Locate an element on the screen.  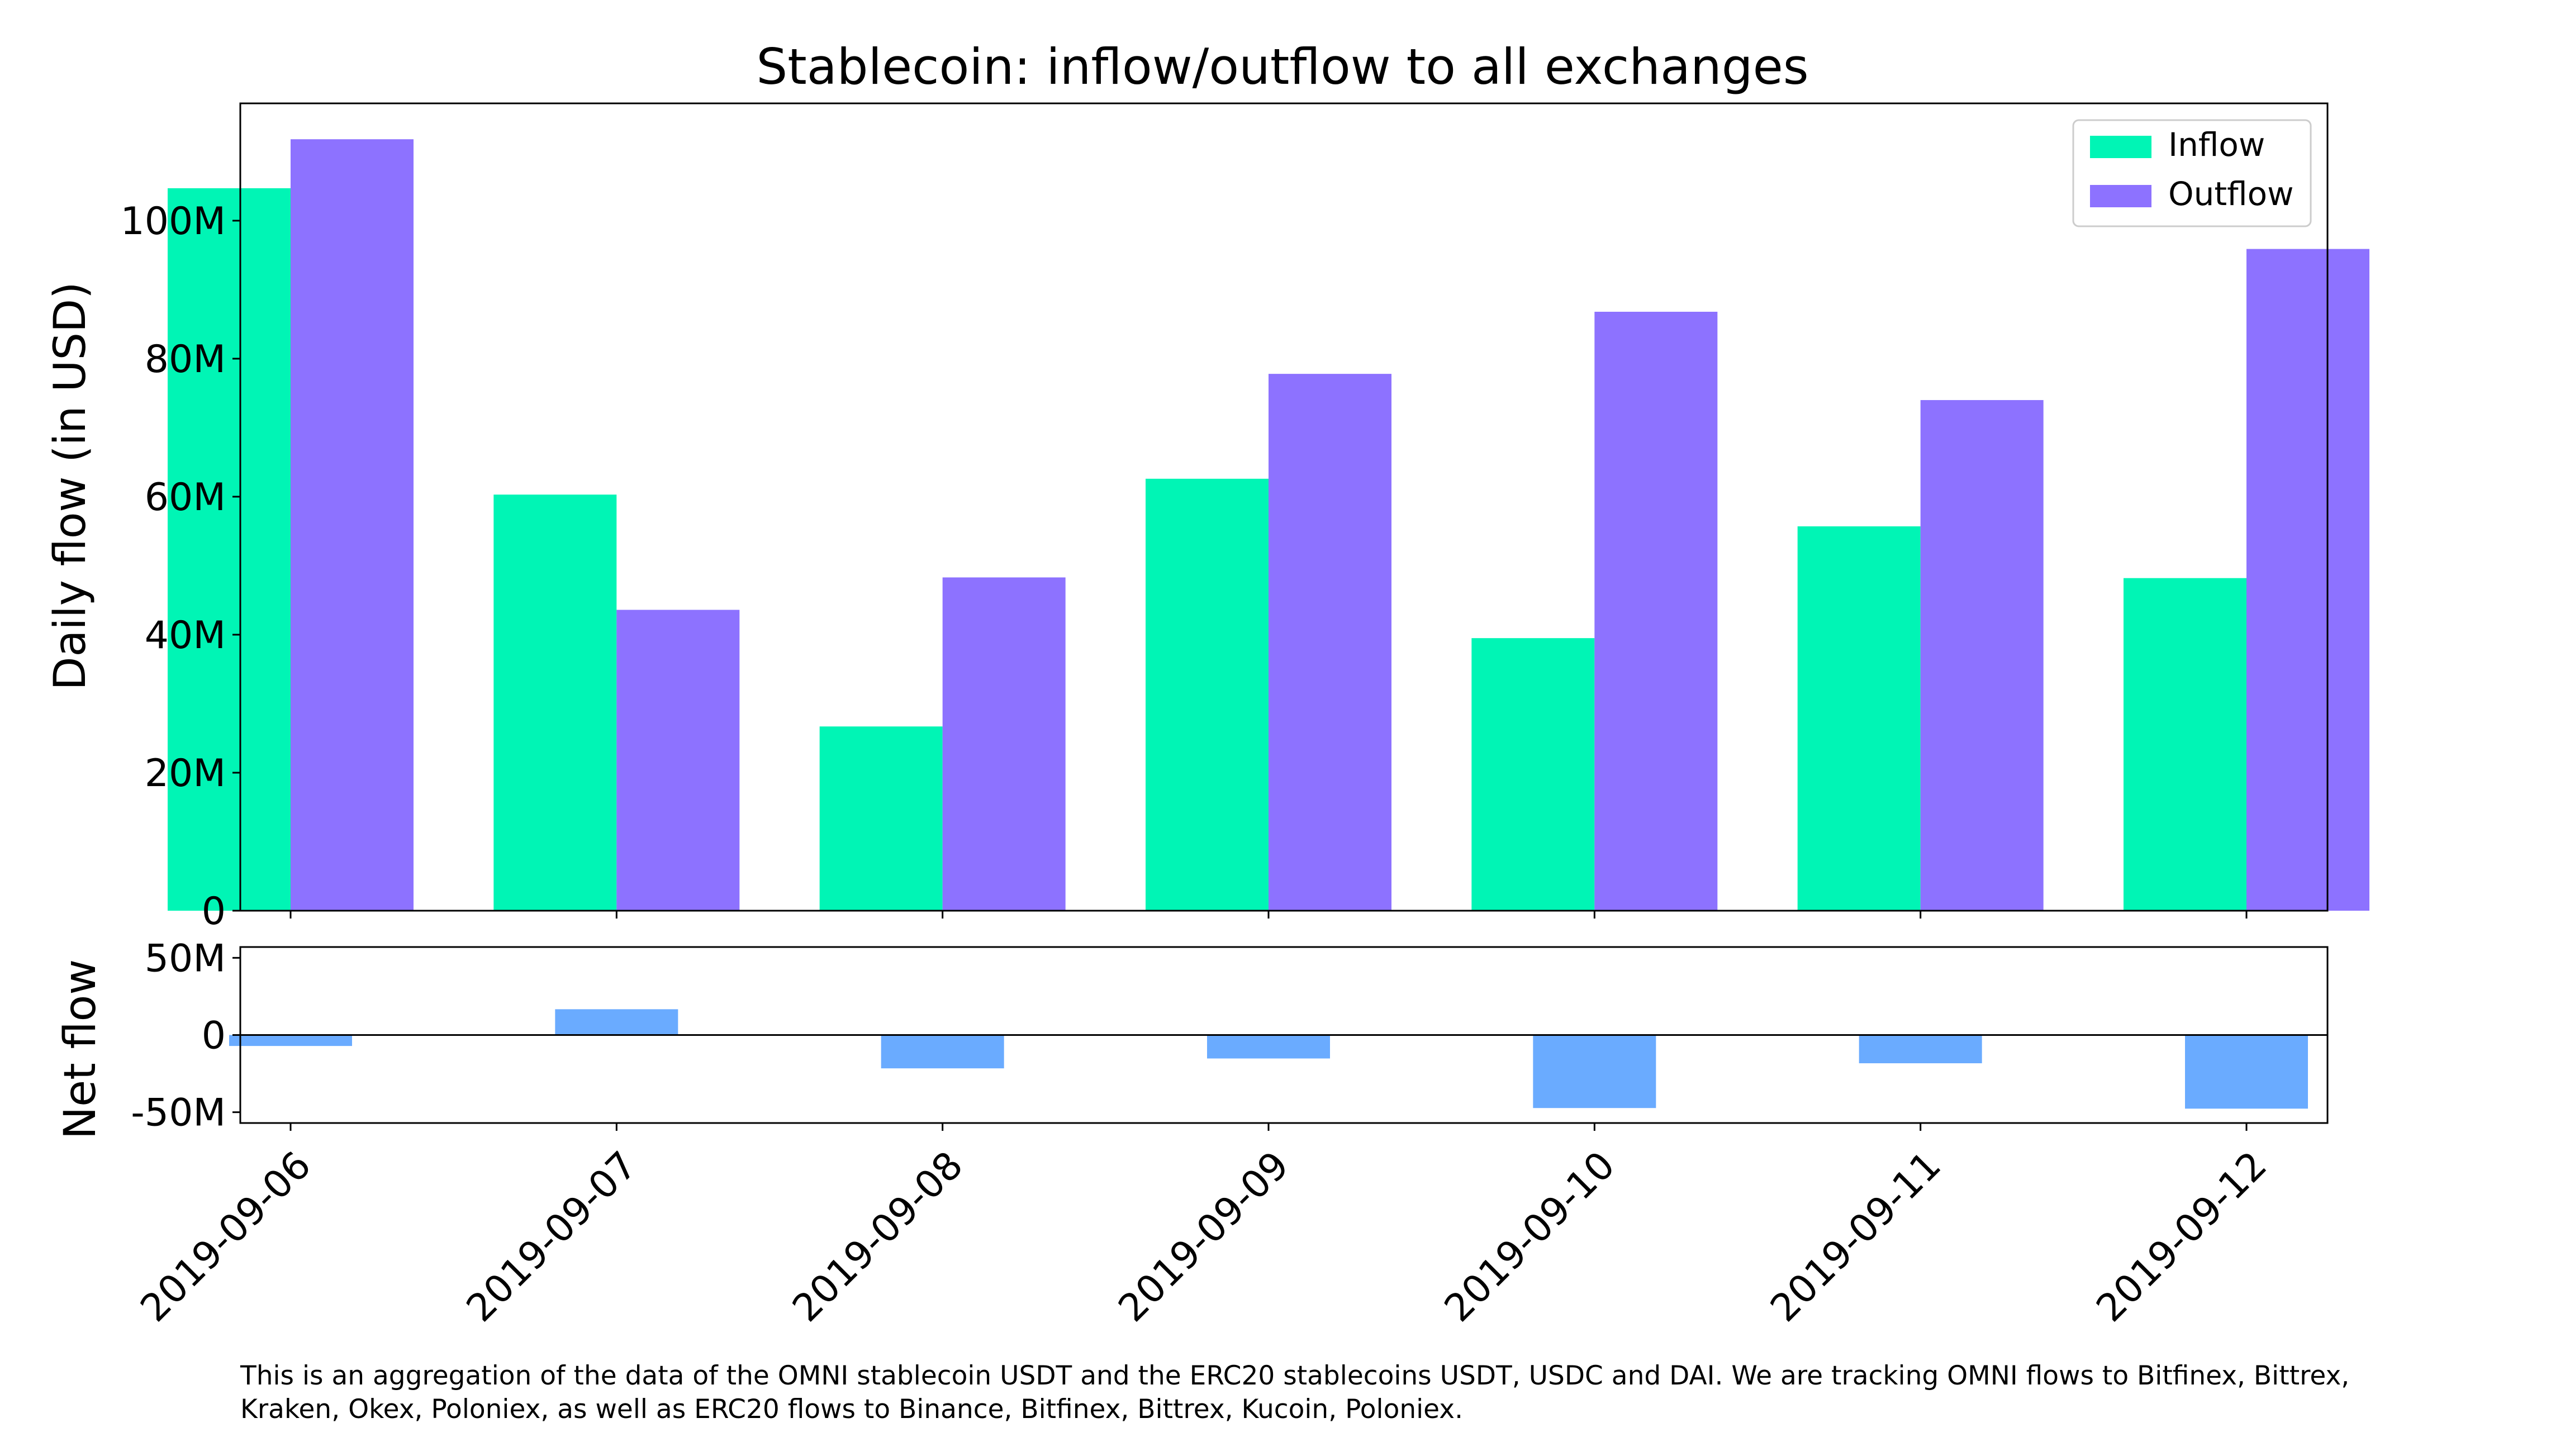
main-ytick-label: 40M is located at coordinates (186, 635).